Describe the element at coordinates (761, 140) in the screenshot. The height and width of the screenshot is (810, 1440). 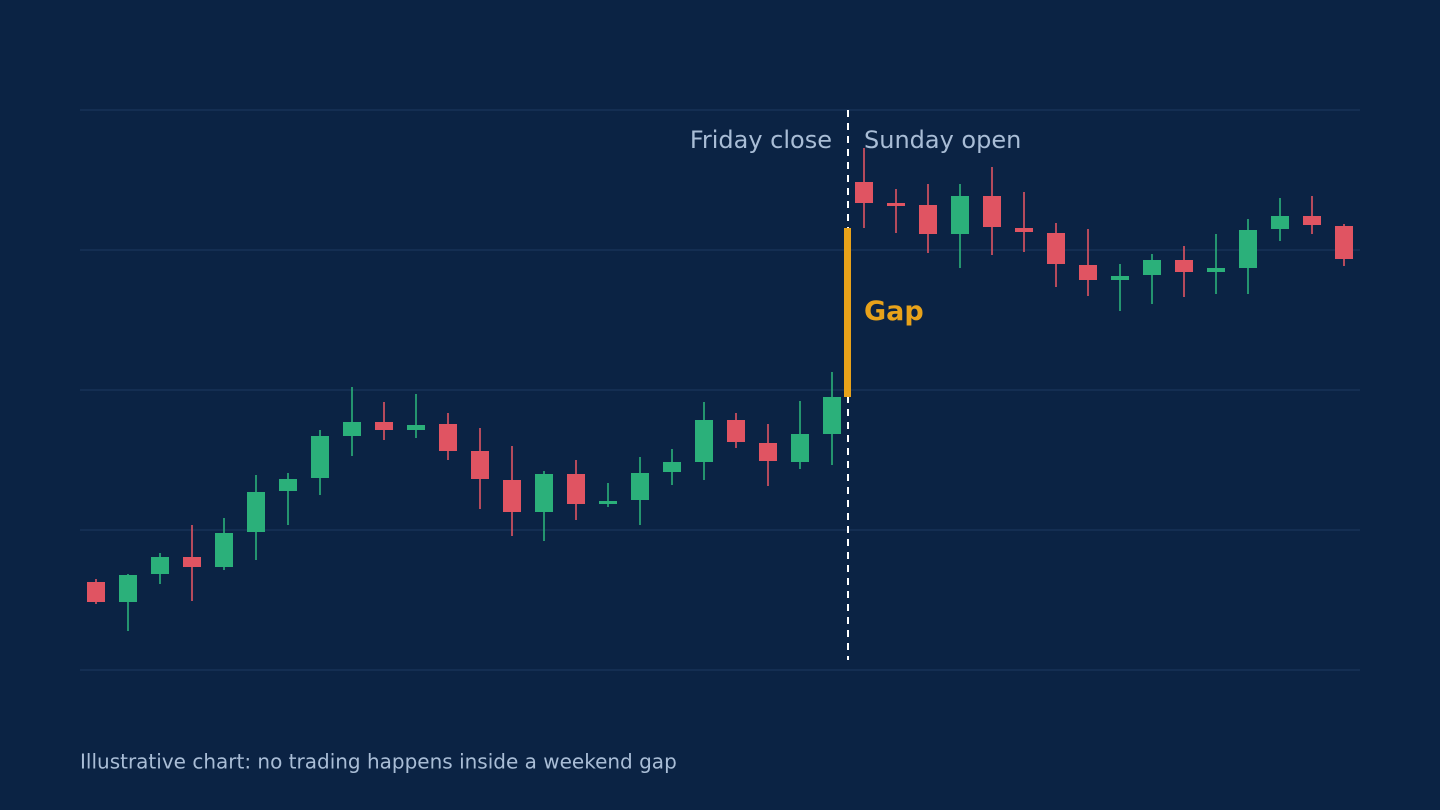
I see `session-label: Friday close` at that location.